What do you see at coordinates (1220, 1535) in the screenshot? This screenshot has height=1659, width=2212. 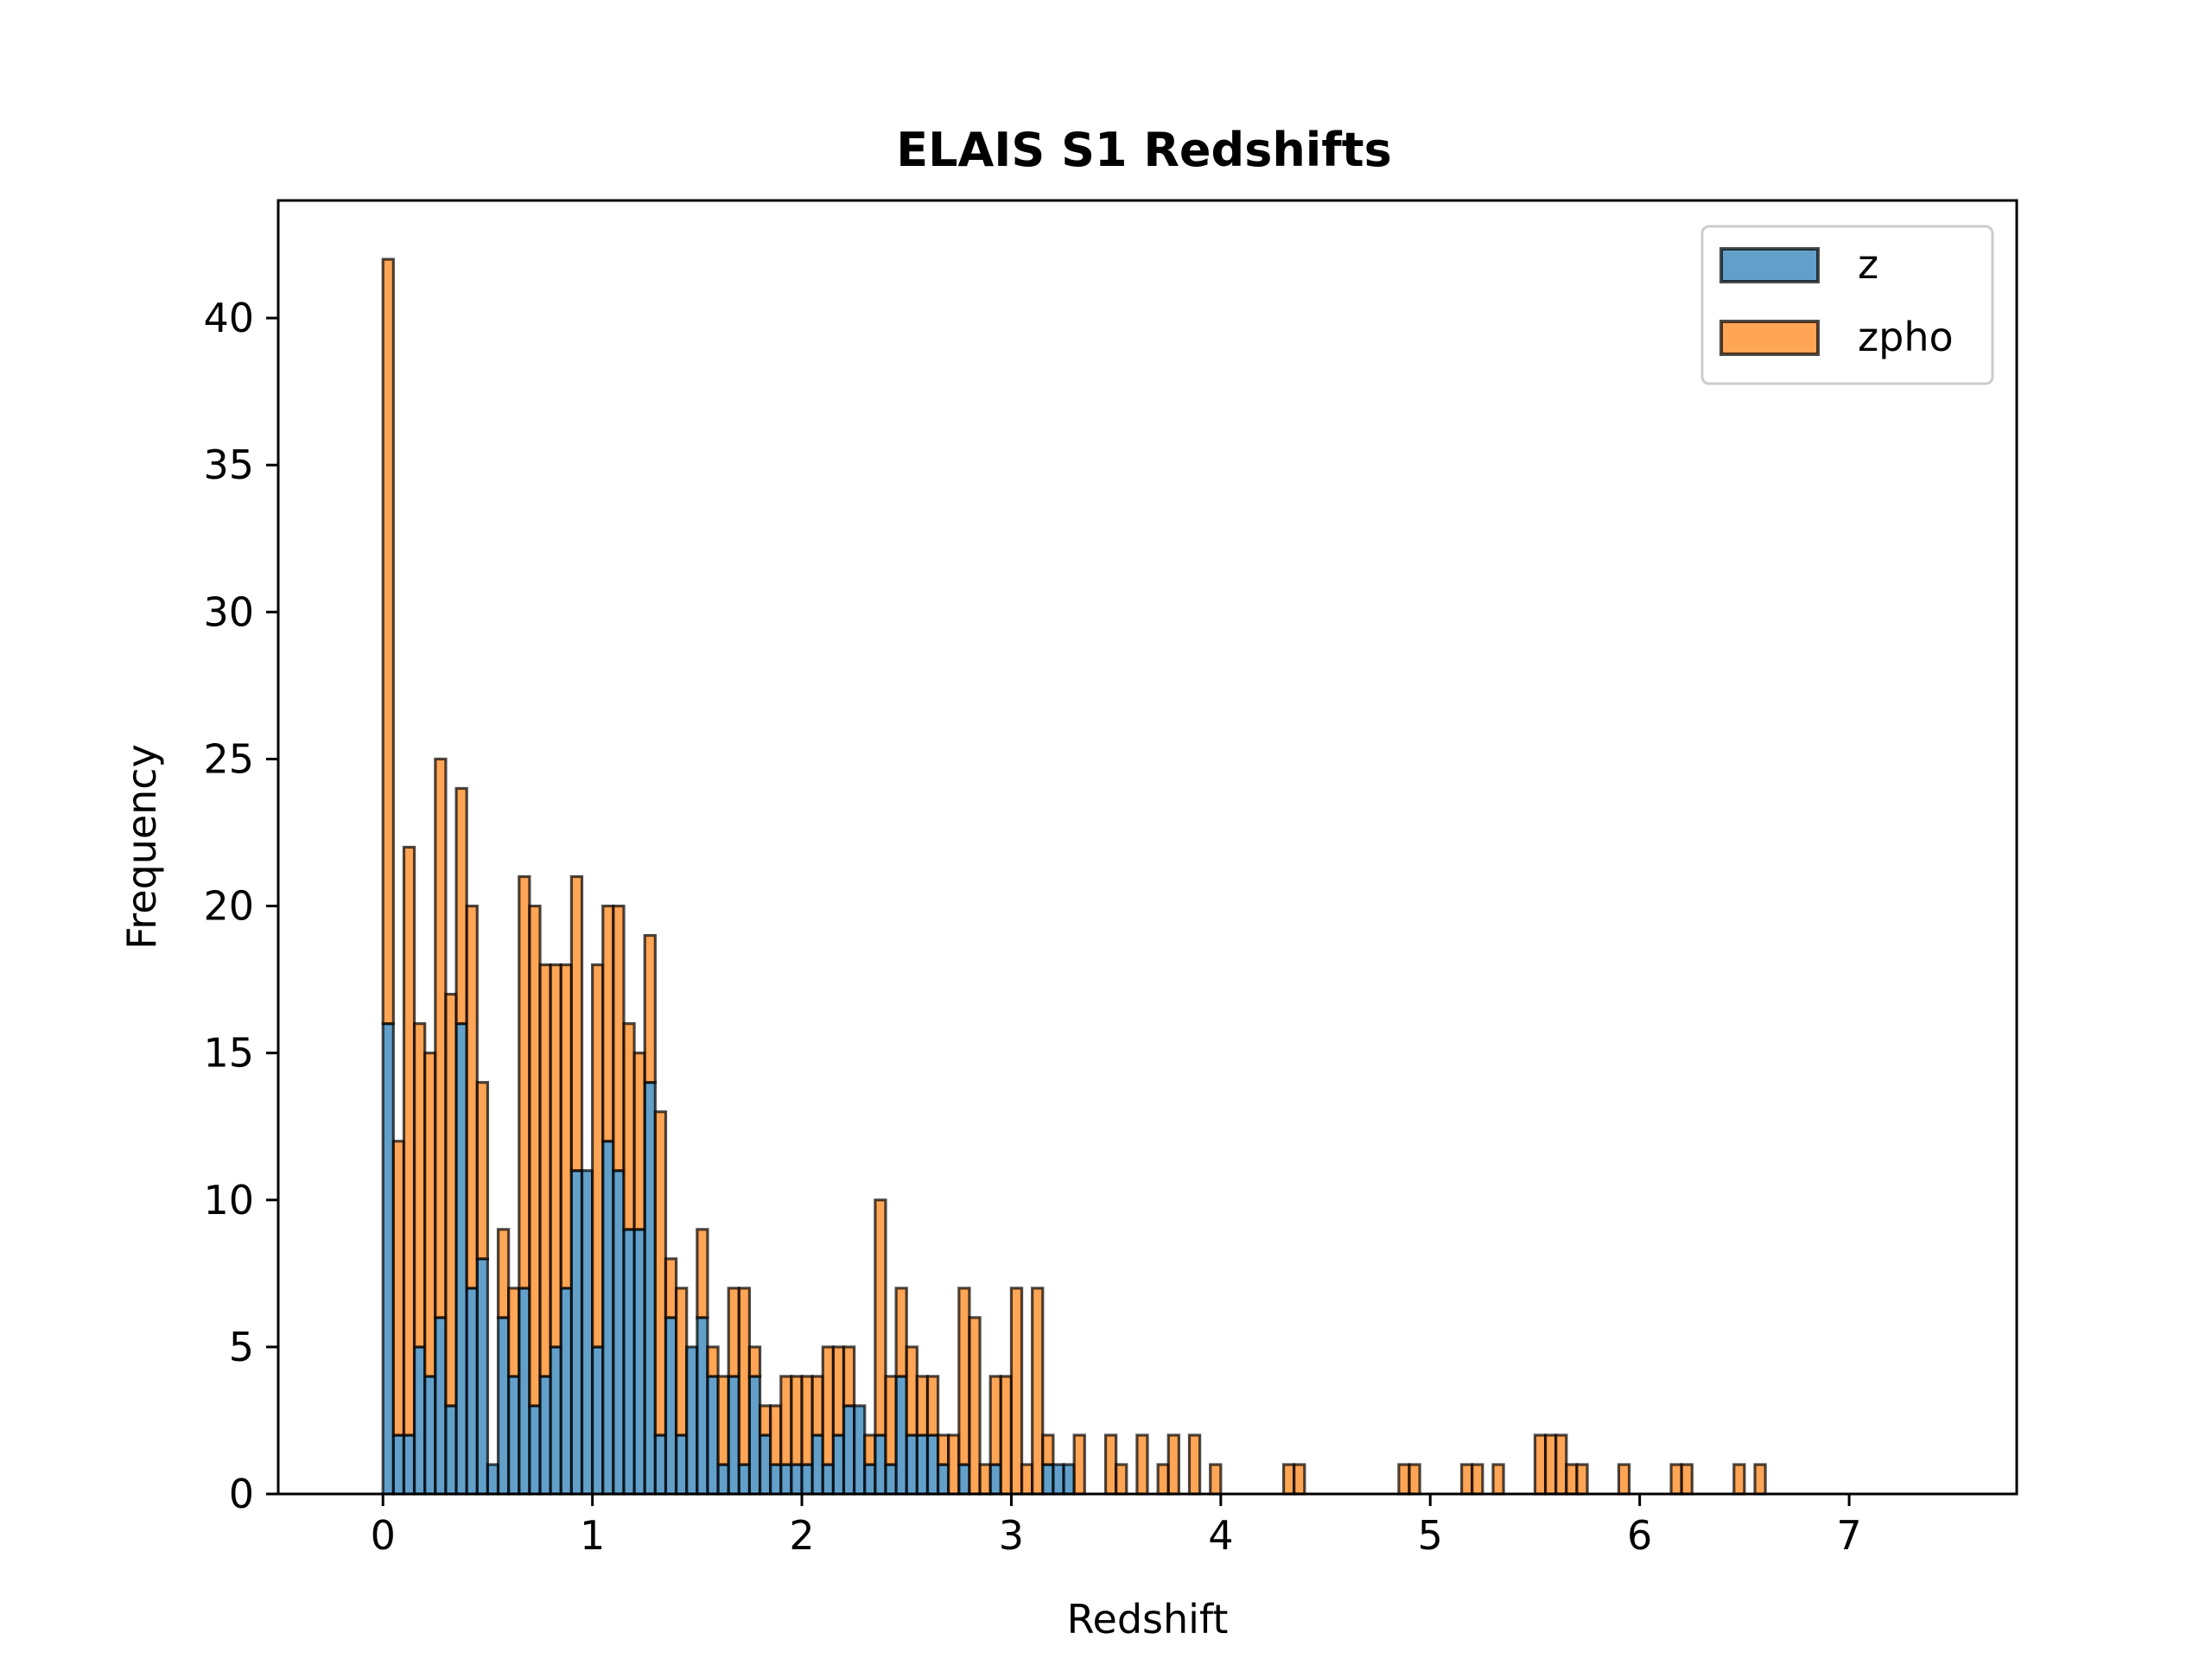 I see `x-tick-label: 4` at bounding box center [1220, 1535].